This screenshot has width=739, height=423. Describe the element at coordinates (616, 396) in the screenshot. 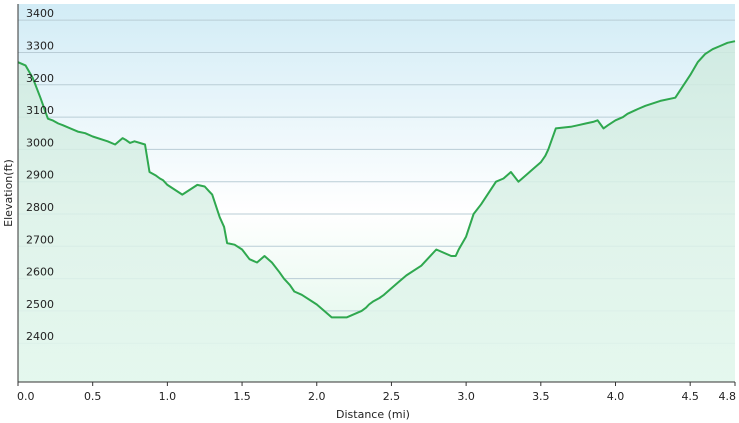

I see `x-tick-label: 4.0` at that location.